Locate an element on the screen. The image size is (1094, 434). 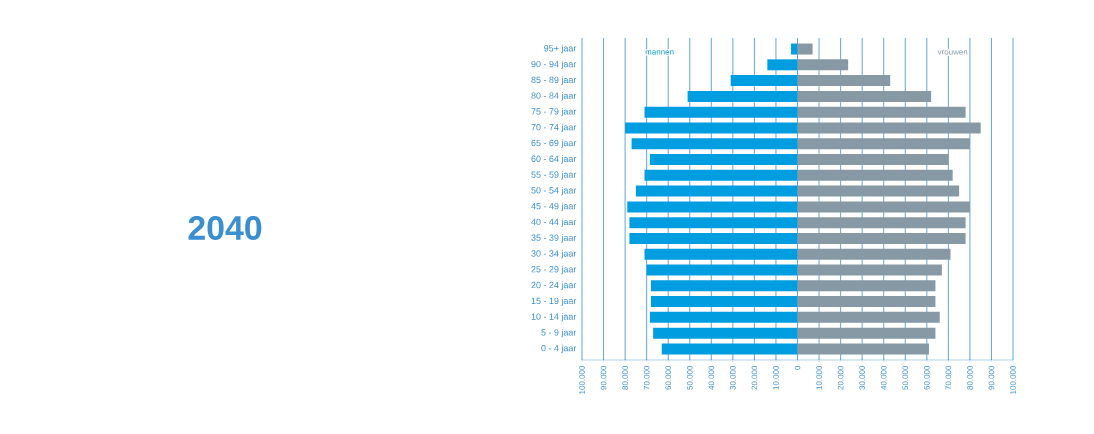
y-tick-label: 40 - 44 jaar is located at coordinates (554, 222).